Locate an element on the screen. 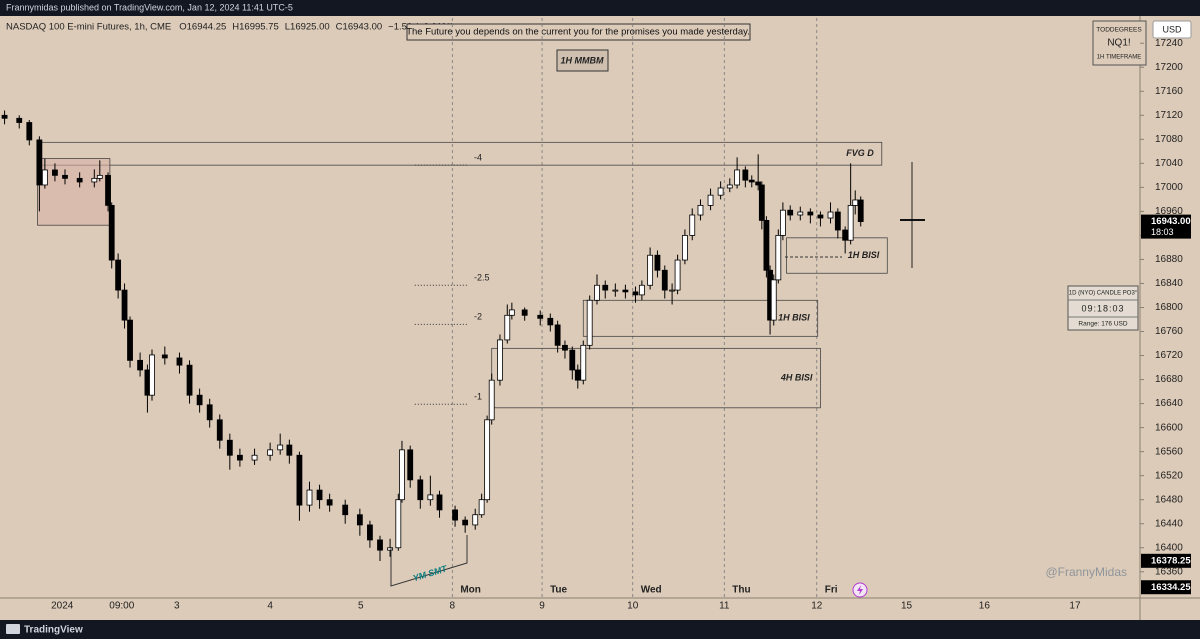  y-tick-label: 17120 is located at coordinates (1169, 115).